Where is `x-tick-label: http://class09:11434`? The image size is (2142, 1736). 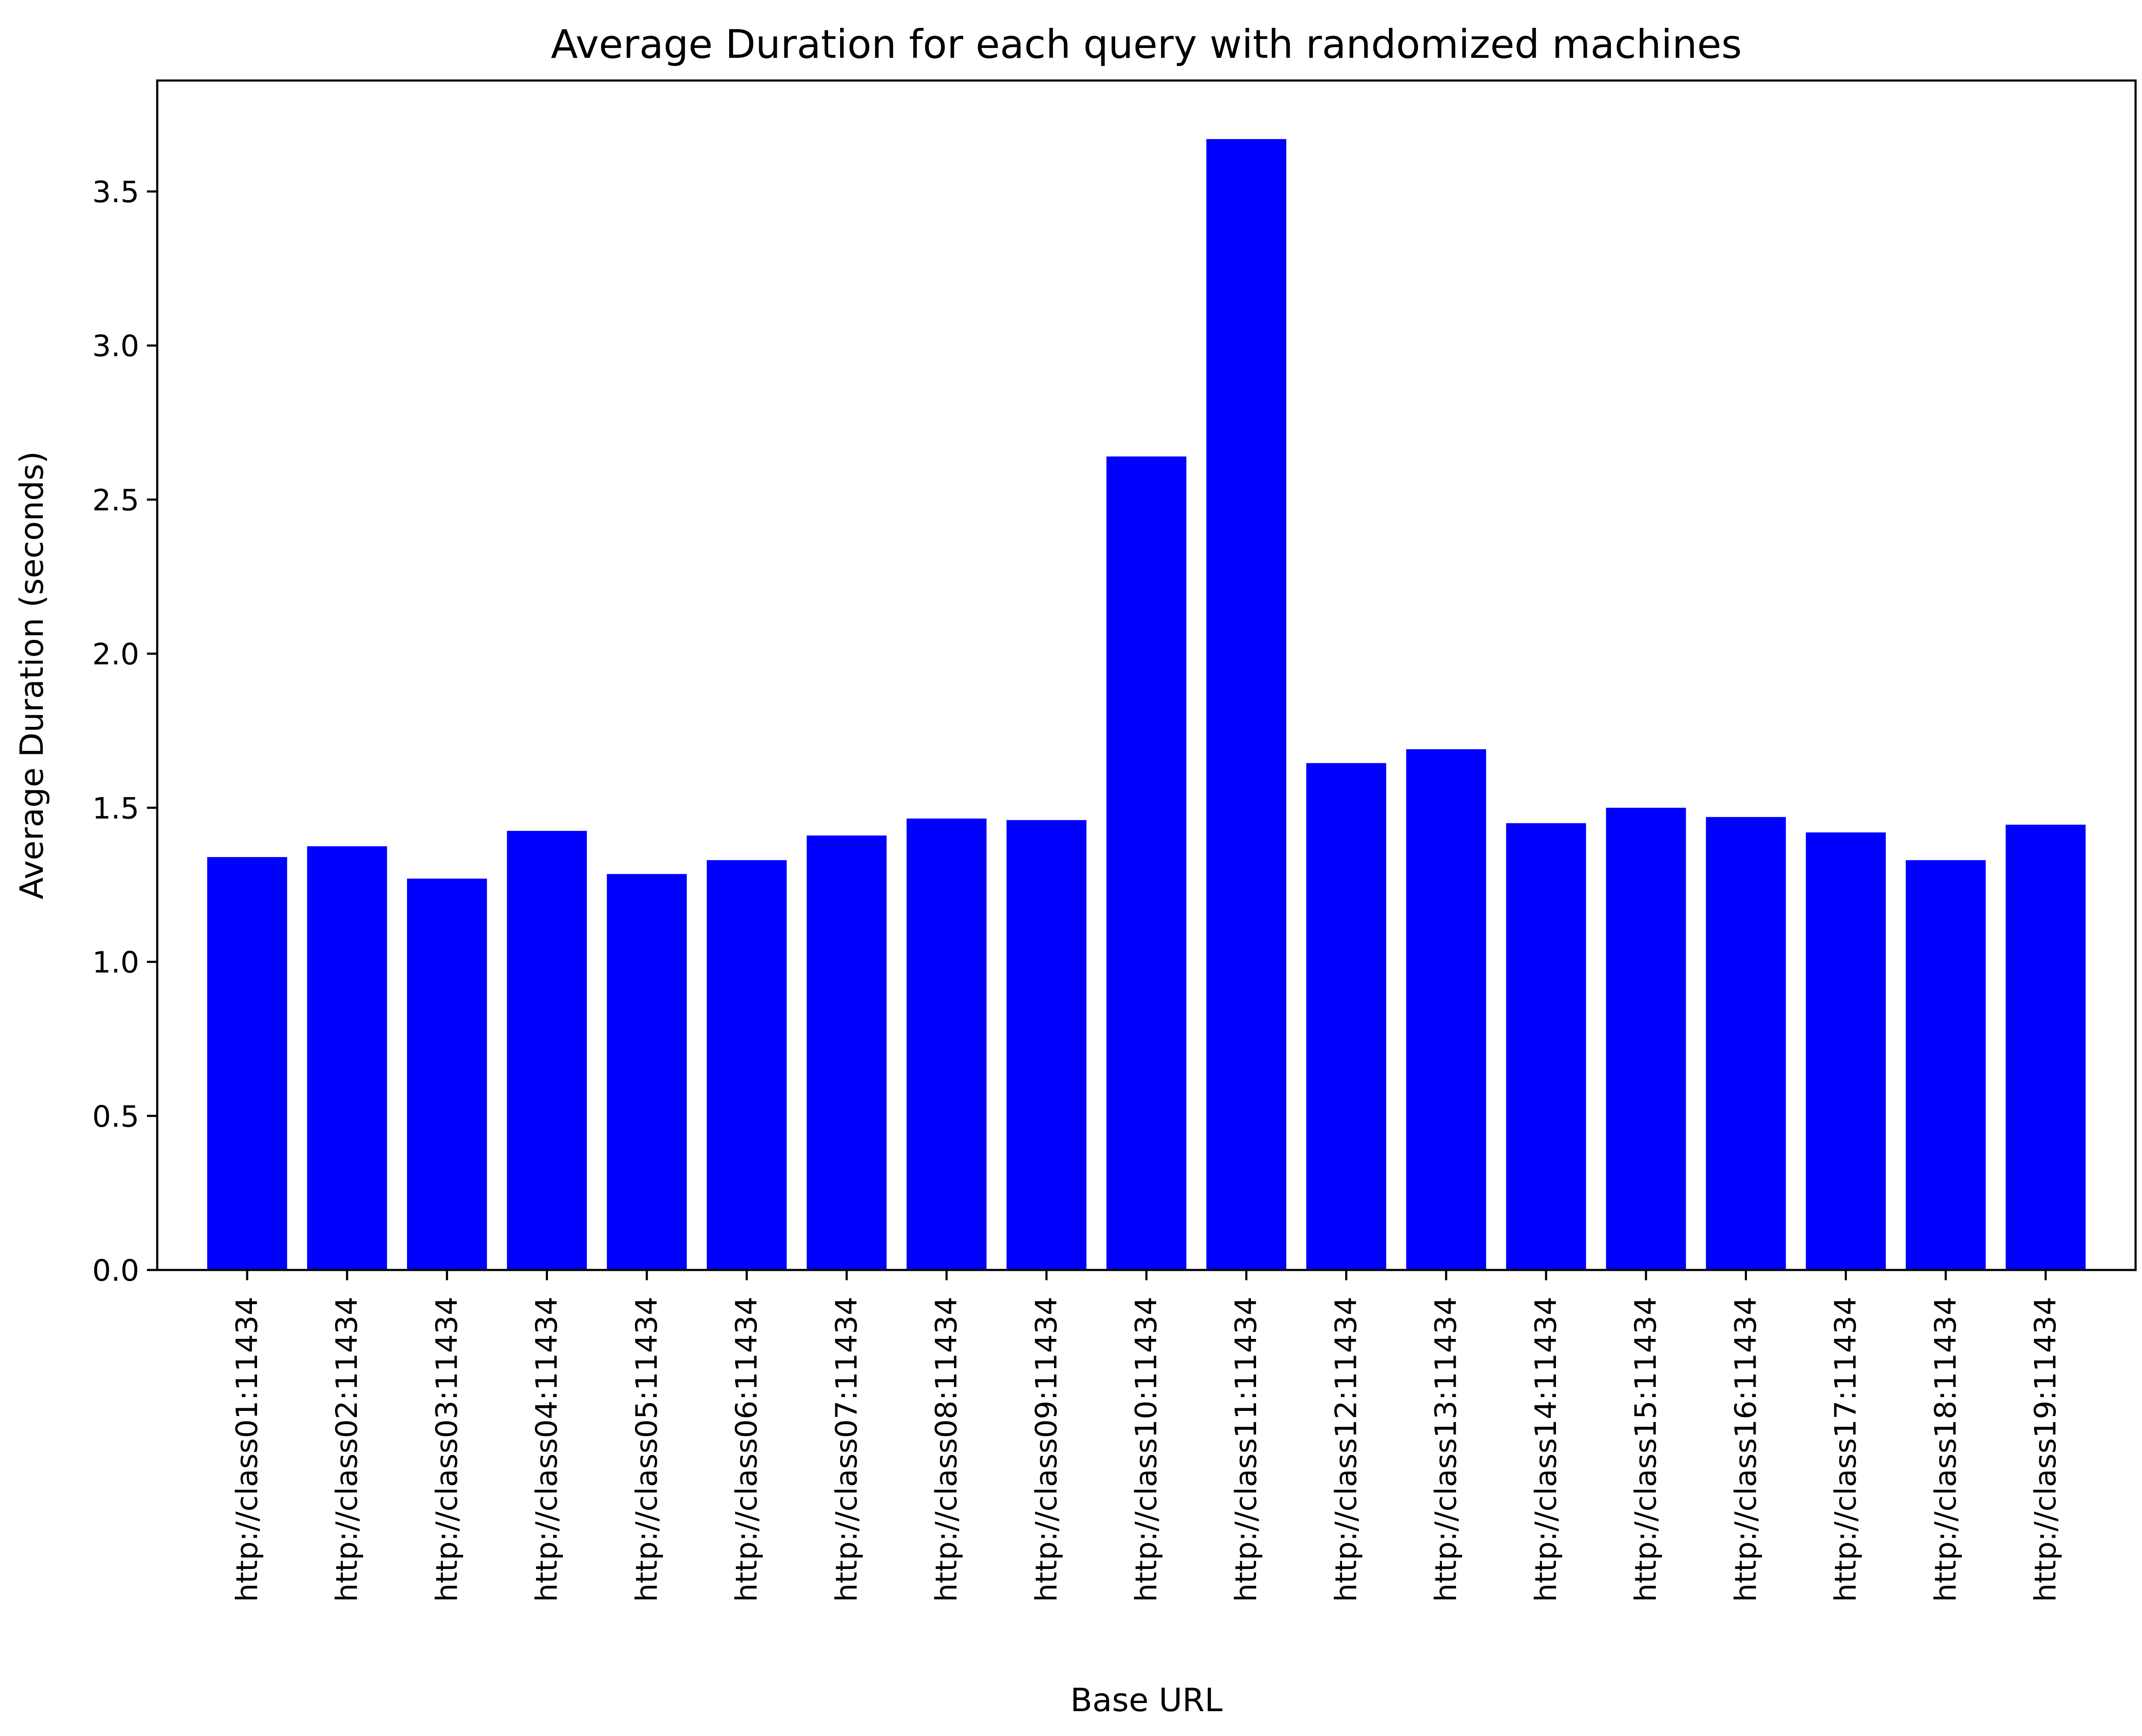
x-tick-label: http://class09:11434 is located at coordinates (1047, 1449).